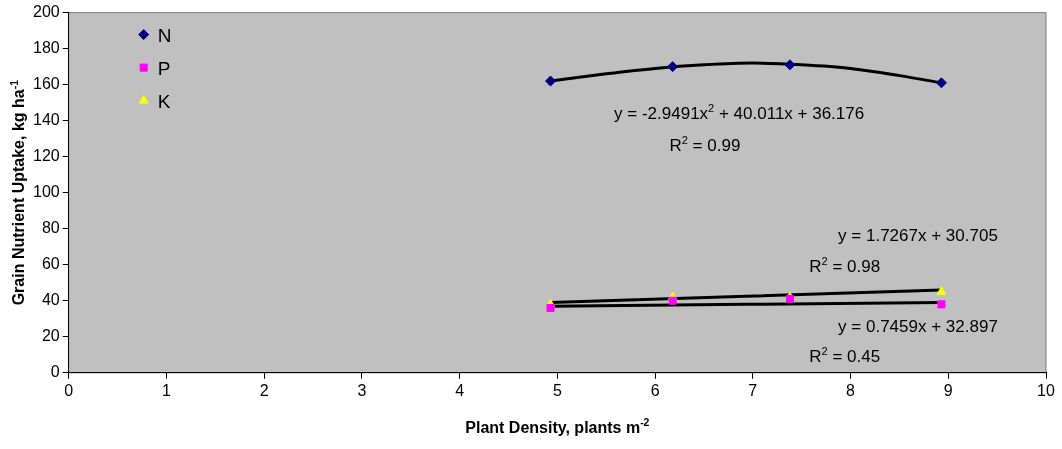  Describe the element at coordinates (948, 390) in the screenshot. I see `x-tick-label: 9` at that location.